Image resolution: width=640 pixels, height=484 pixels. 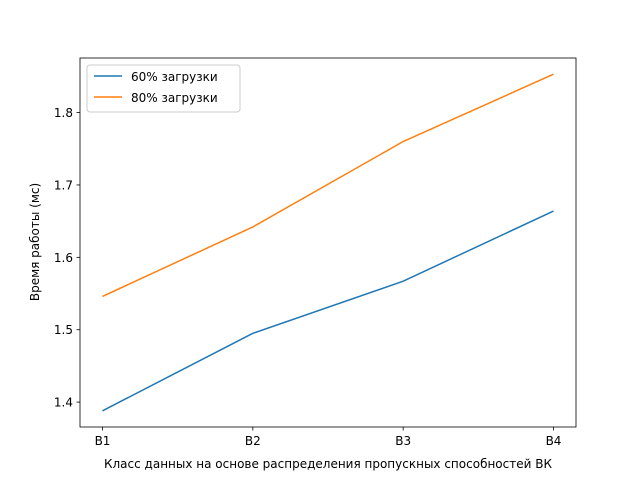 I want to click on x-tick-label: B4, so click(x=554, y=441).